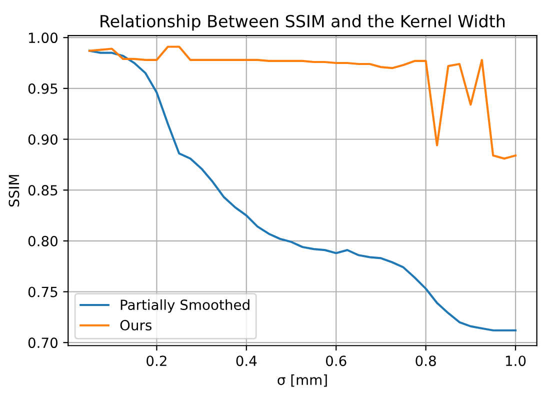 This screenshot has height=395, width=545. I want to click on x-tick-label: 0.6, so click(336, 361).